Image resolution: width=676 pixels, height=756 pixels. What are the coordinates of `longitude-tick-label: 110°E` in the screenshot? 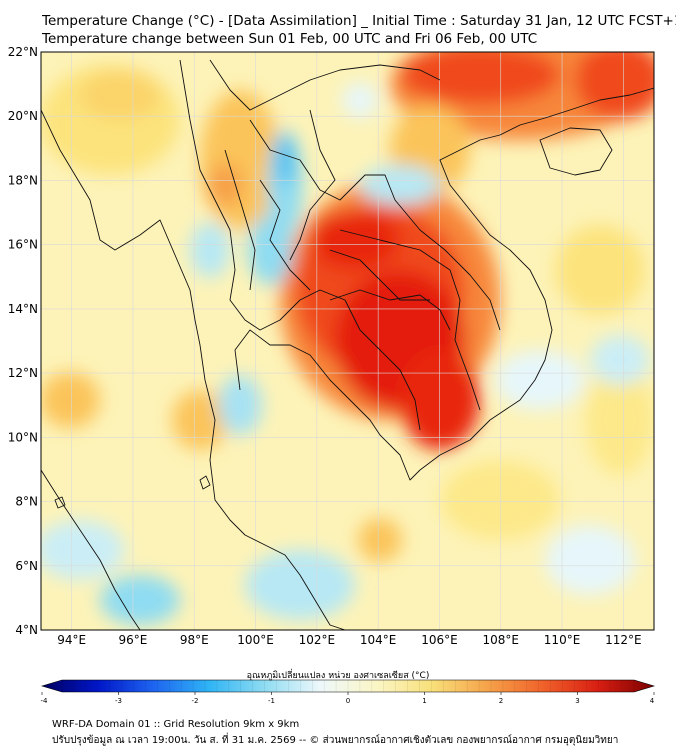 It's located at (562, 640).